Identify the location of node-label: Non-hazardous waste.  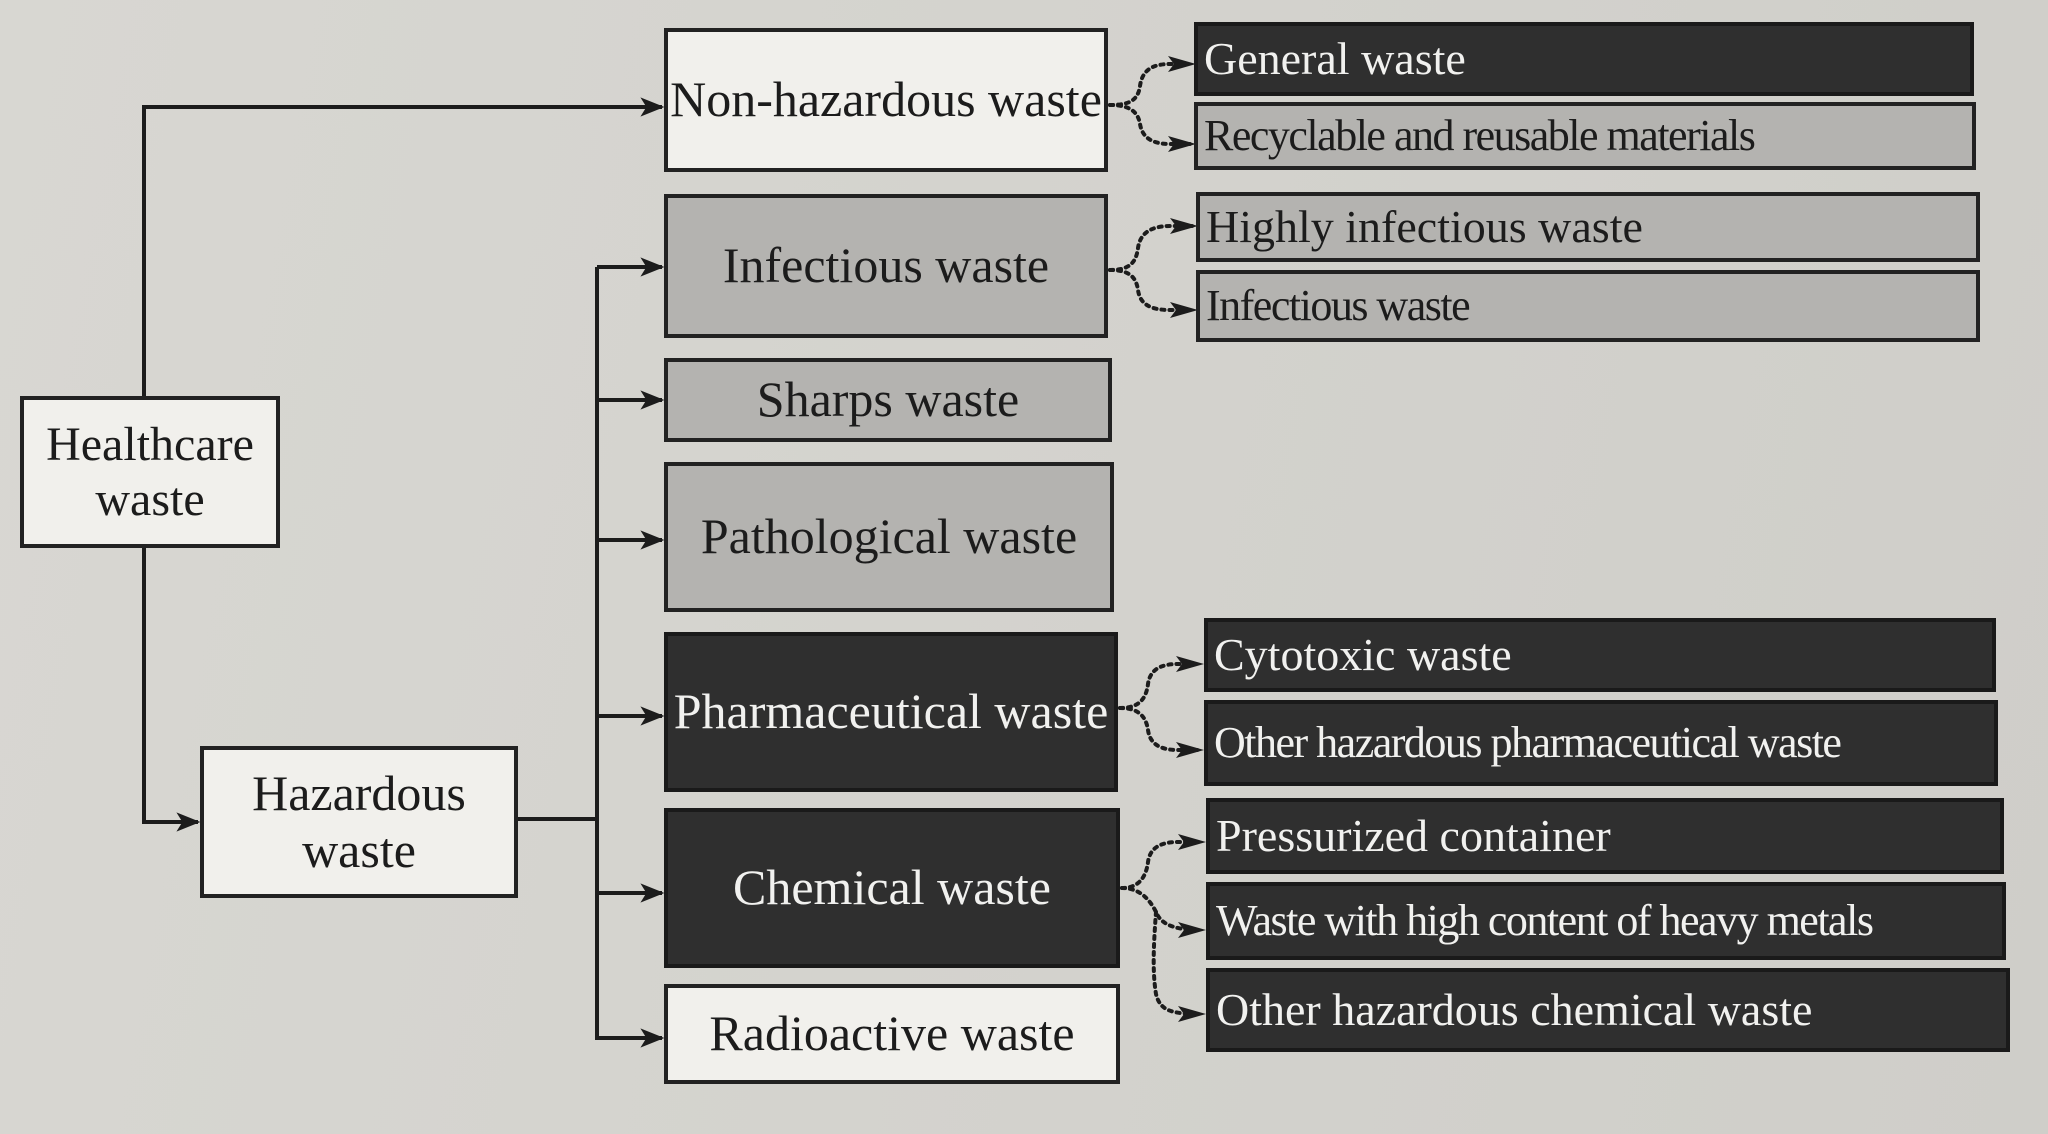
(886, 99).